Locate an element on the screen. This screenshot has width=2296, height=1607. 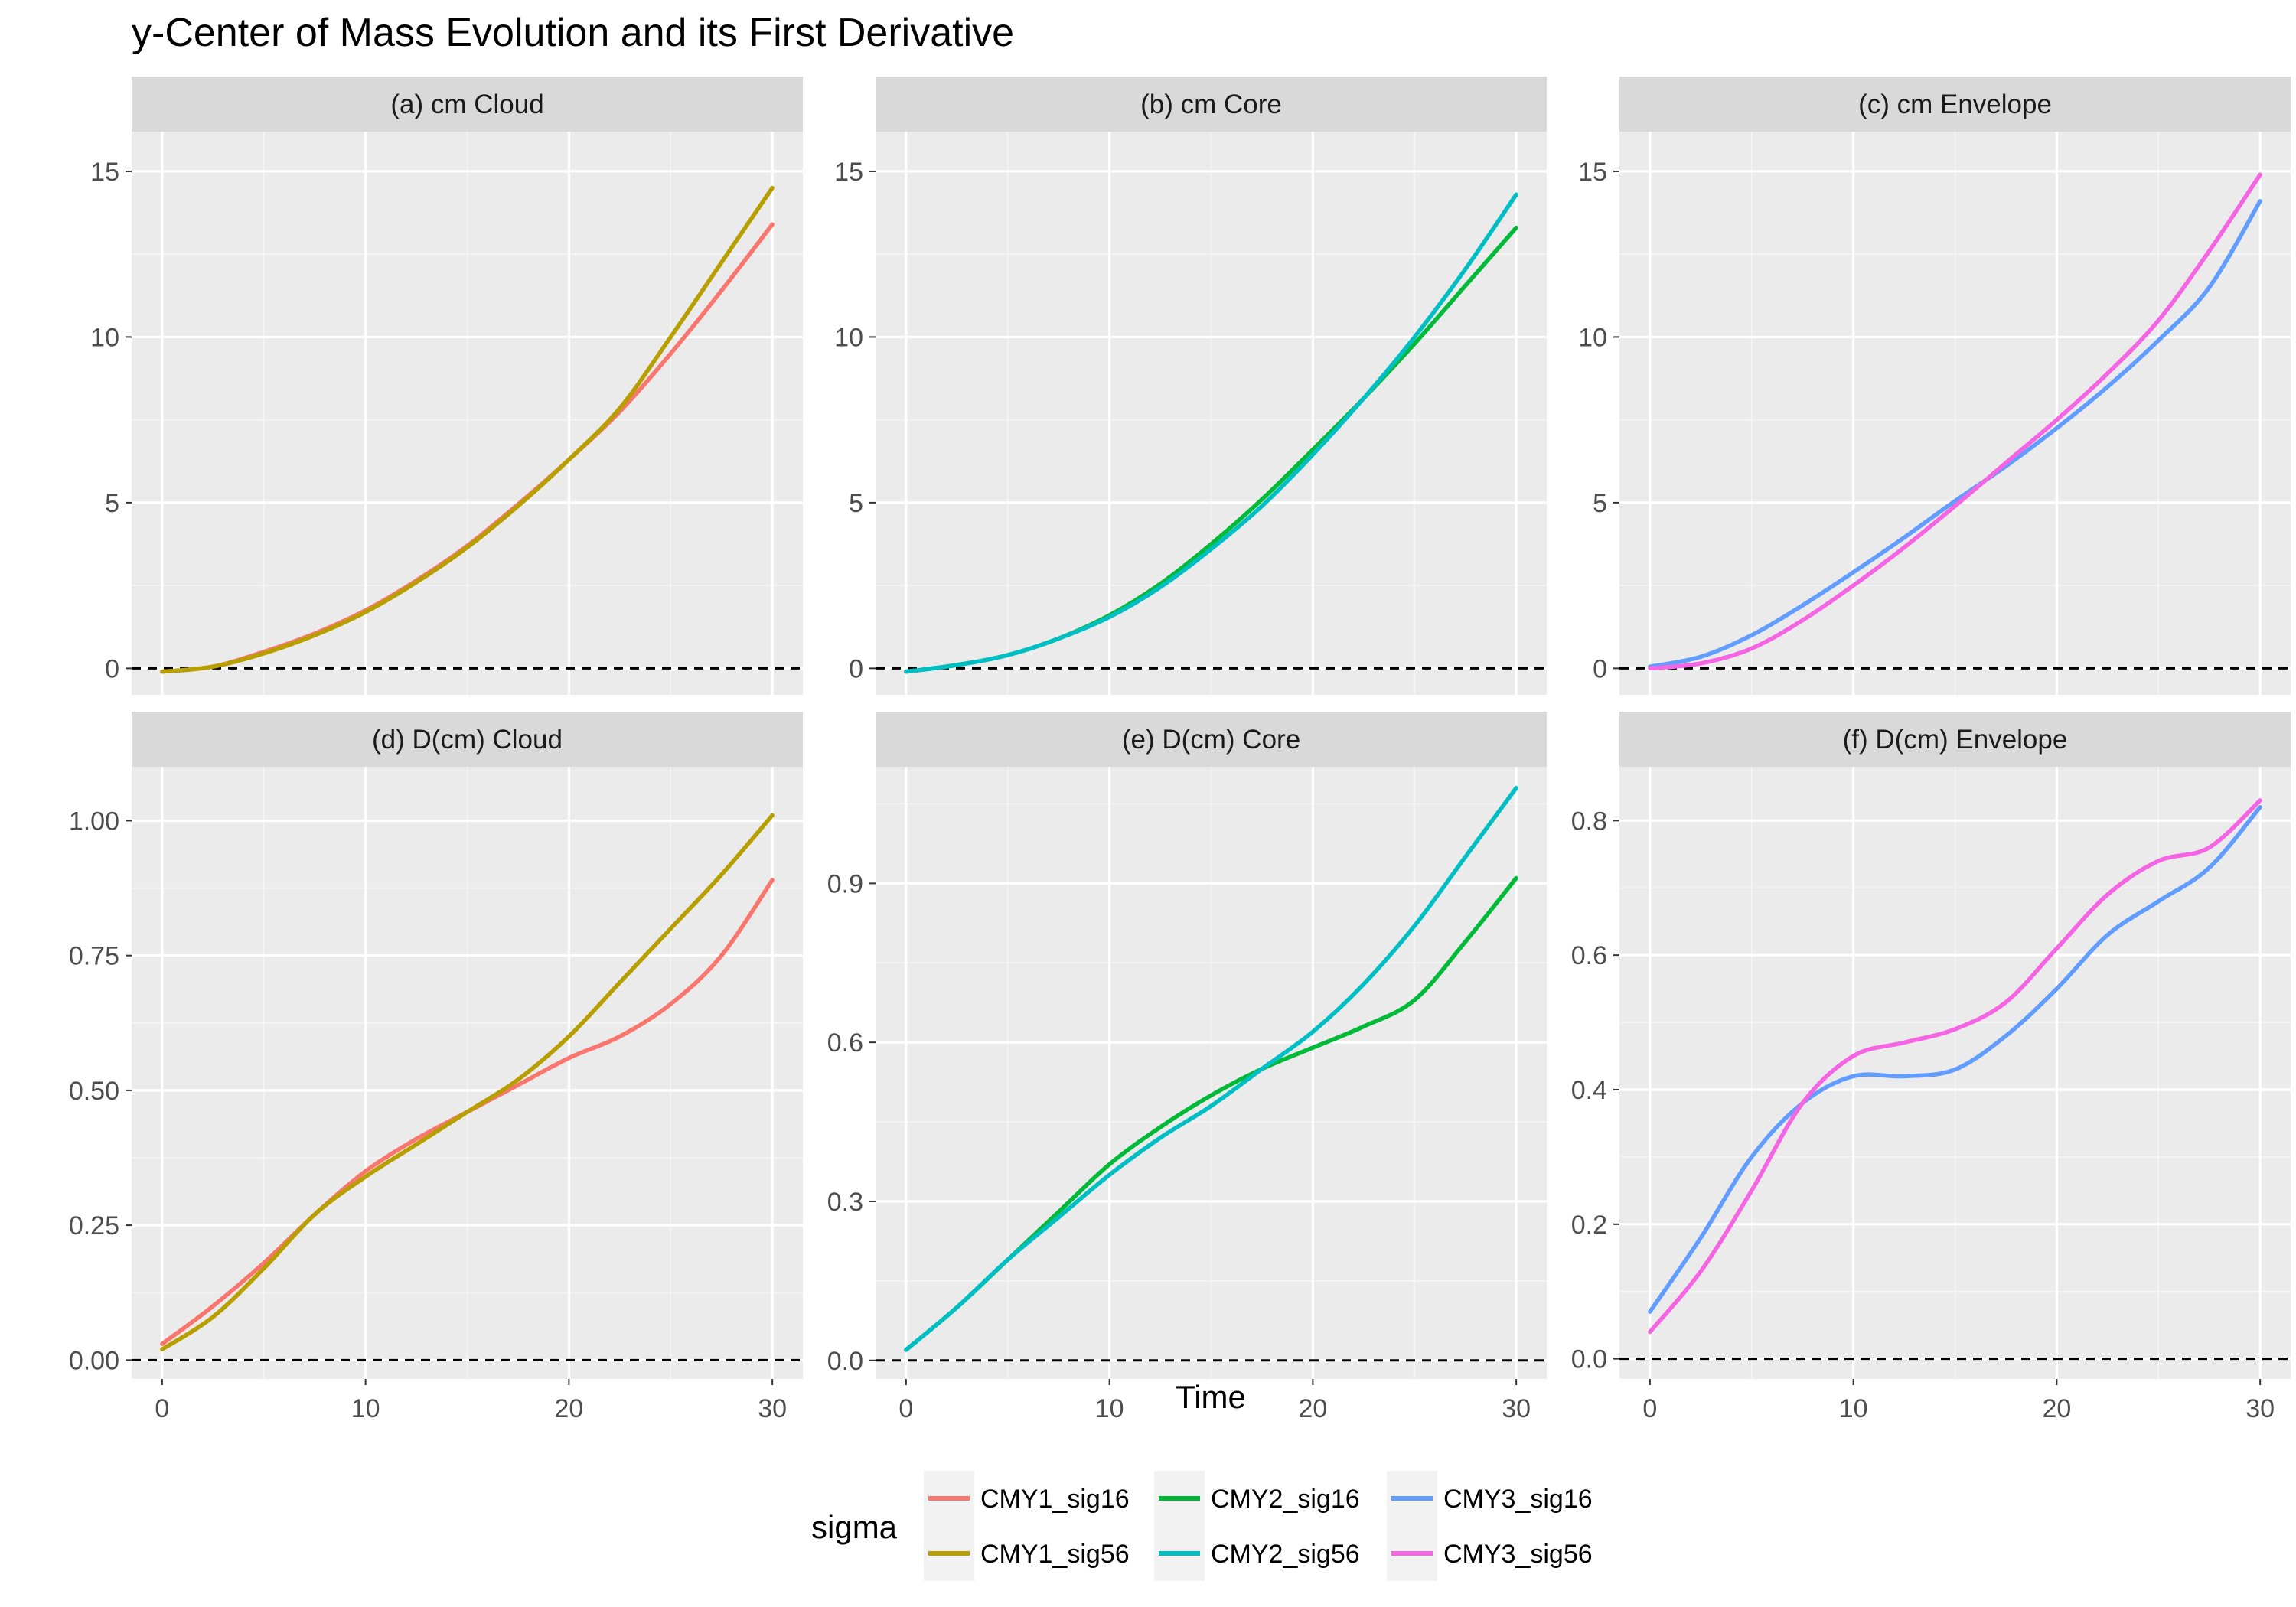
legend-label: CMY2_sig16 is located at coordinates (1285, 1499).